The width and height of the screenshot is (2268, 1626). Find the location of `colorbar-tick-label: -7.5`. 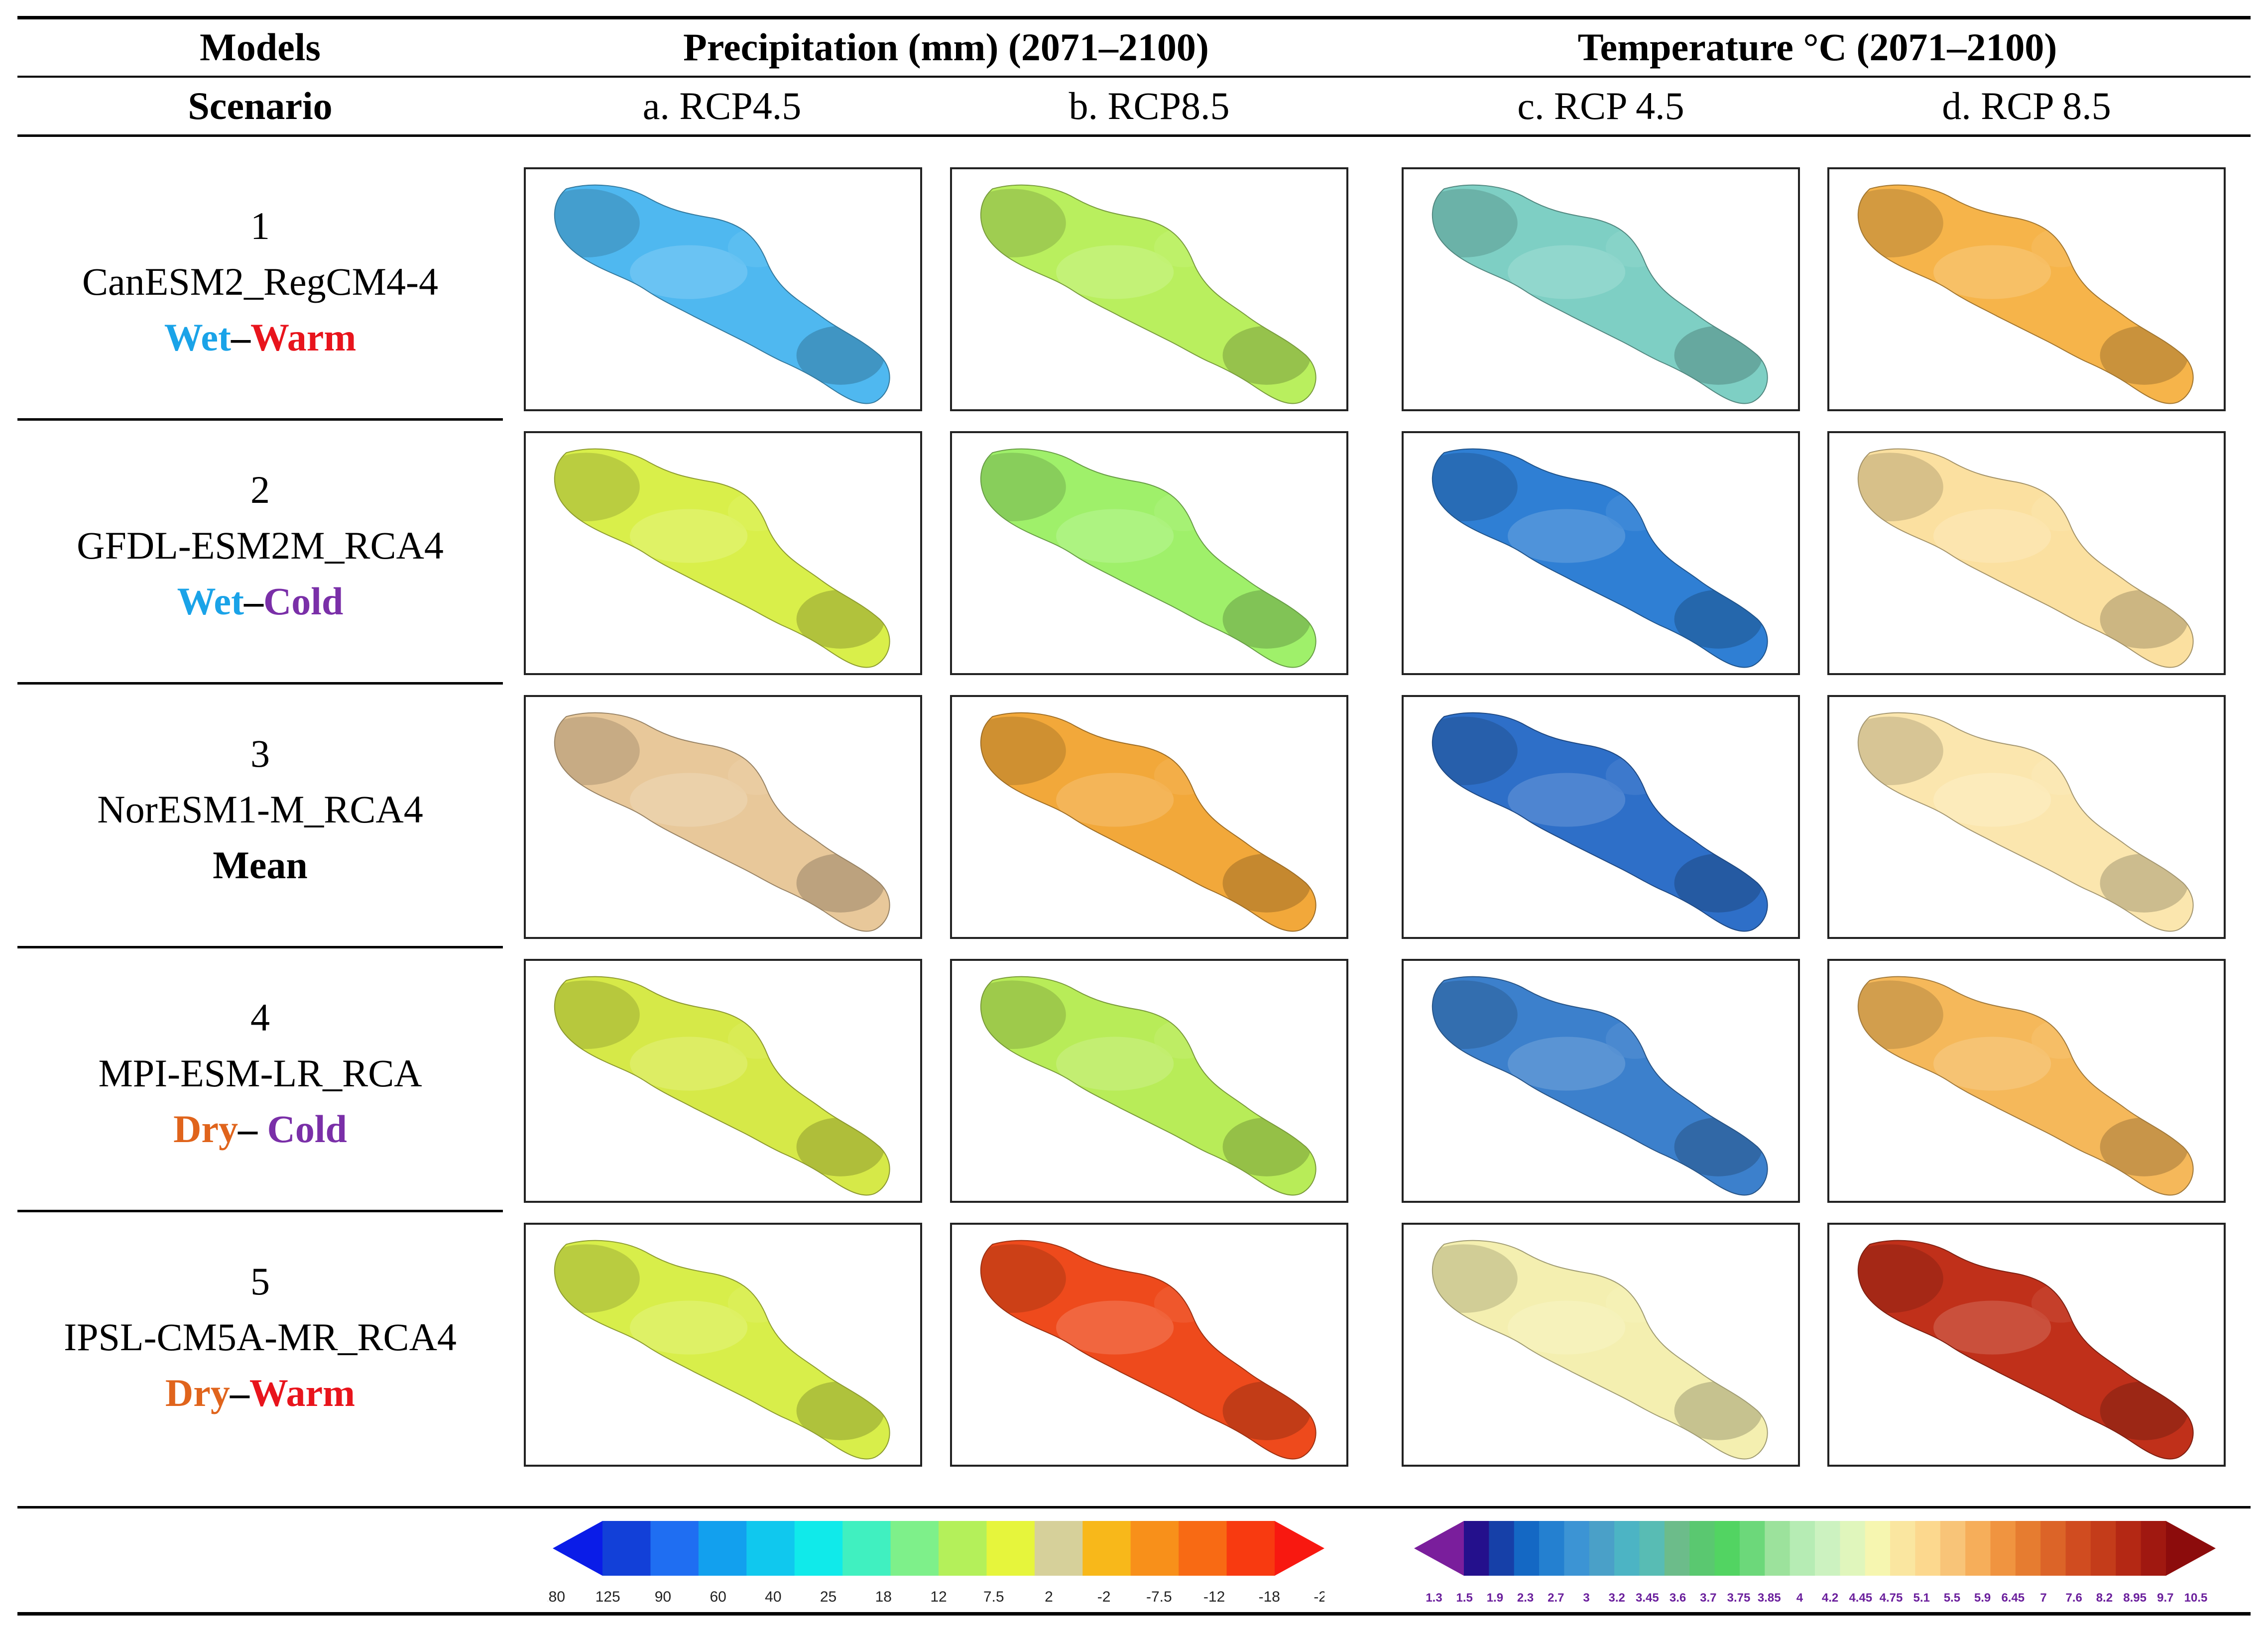

colorbar-tick-label: -7.5 is located at coordinates (1159, 1597).